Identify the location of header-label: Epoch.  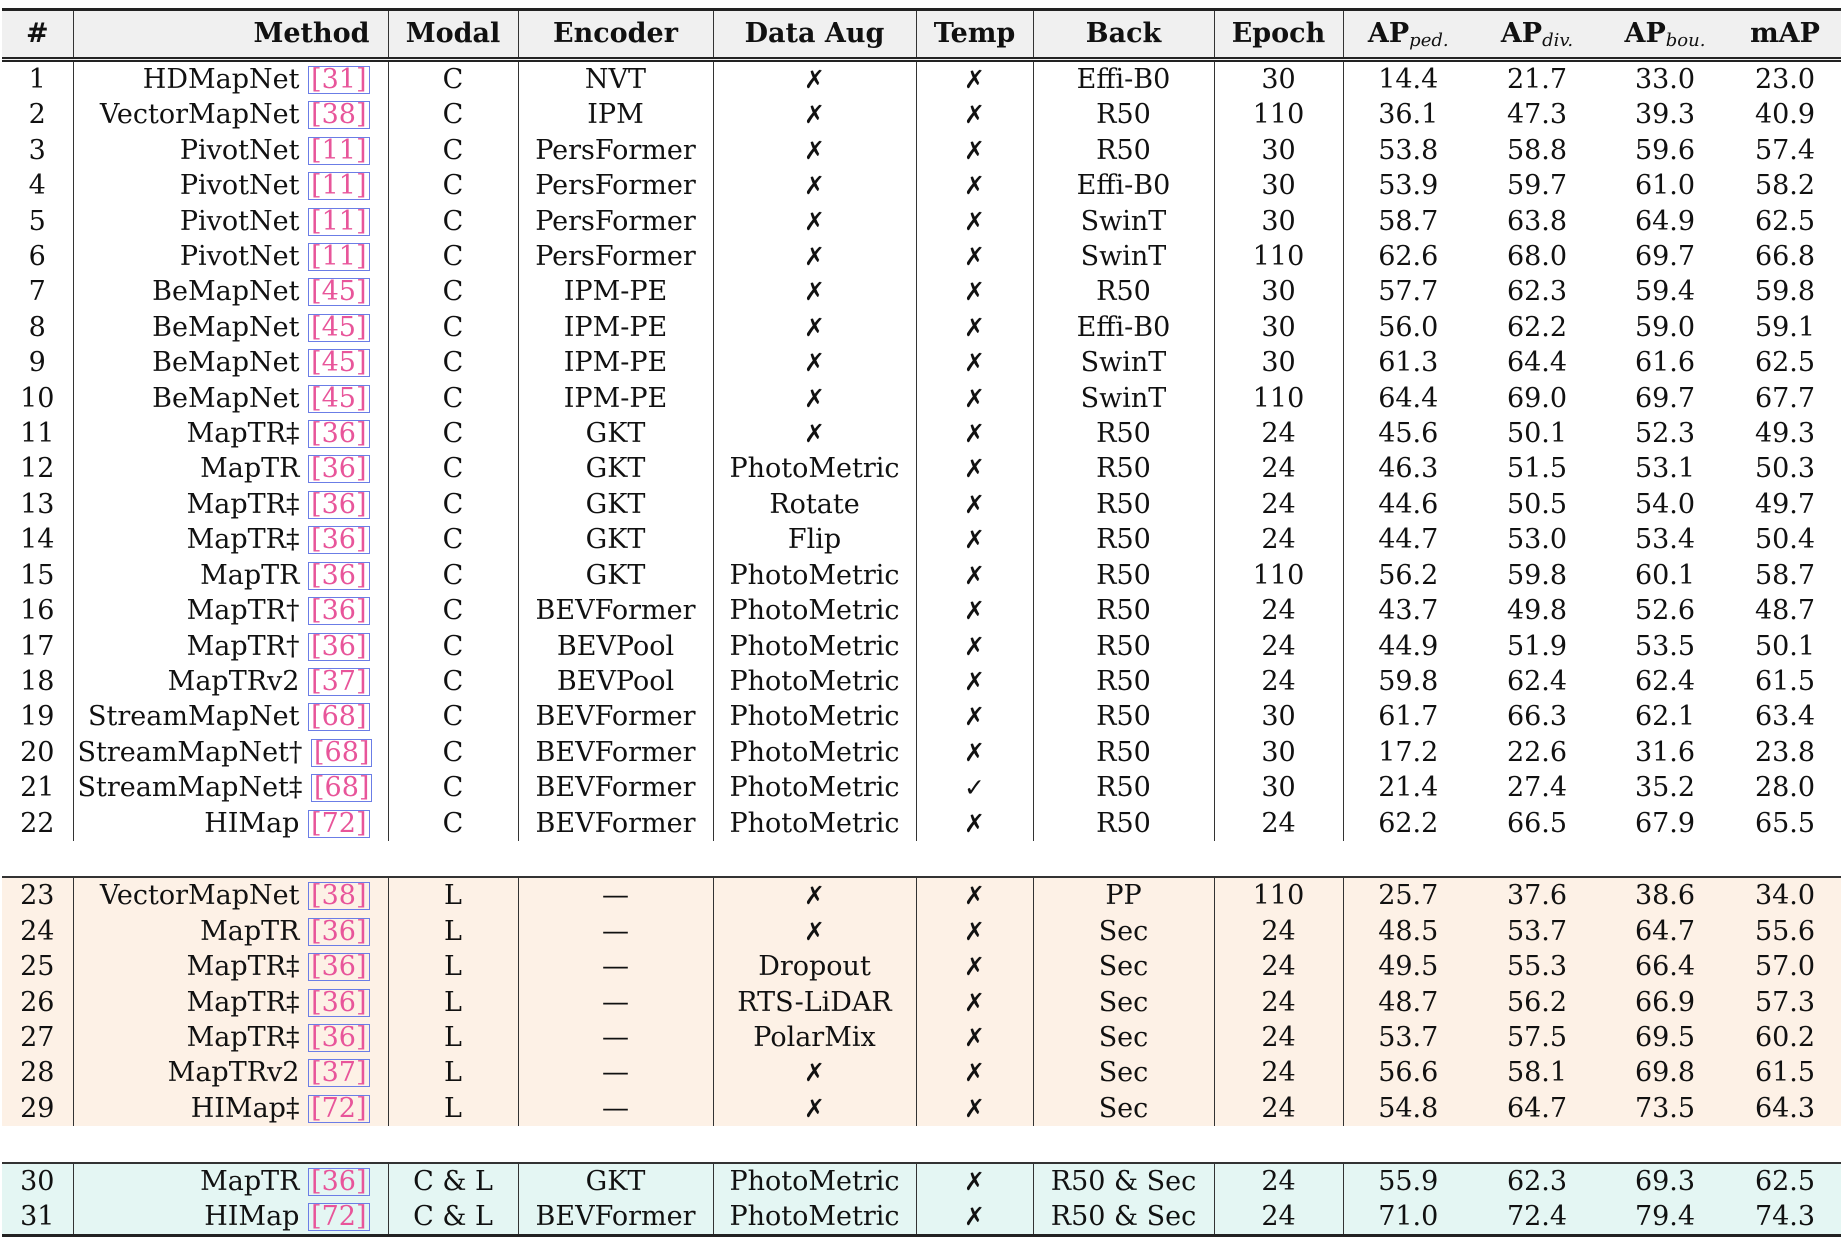
(1278, 33).